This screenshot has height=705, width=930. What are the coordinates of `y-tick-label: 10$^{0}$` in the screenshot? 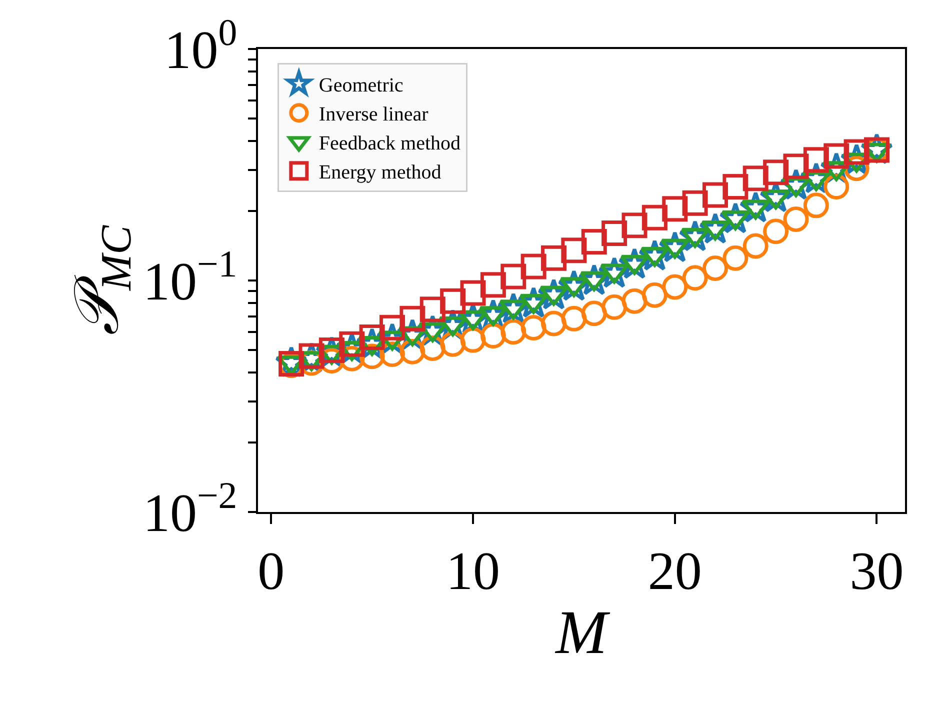 It's located at (201, 46).